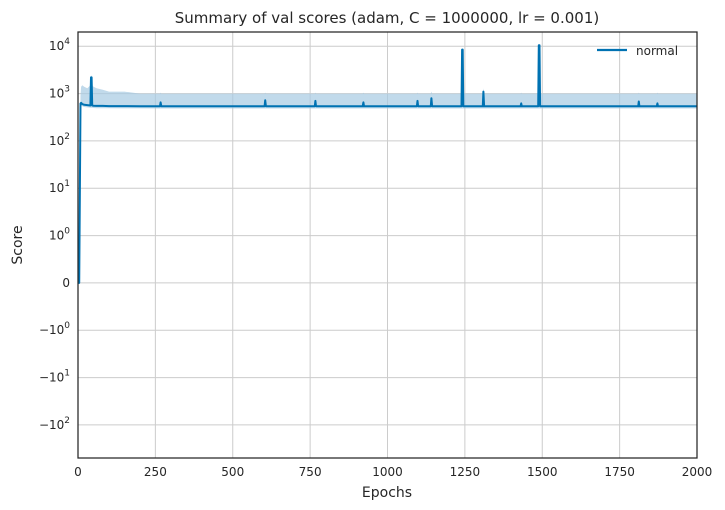 The height and width of the screenshot is (510, 725). What do you see at coordinates (155, 472) in the screenshot?
I see `x-tick-label: 250` at bounding box center [155, 472].